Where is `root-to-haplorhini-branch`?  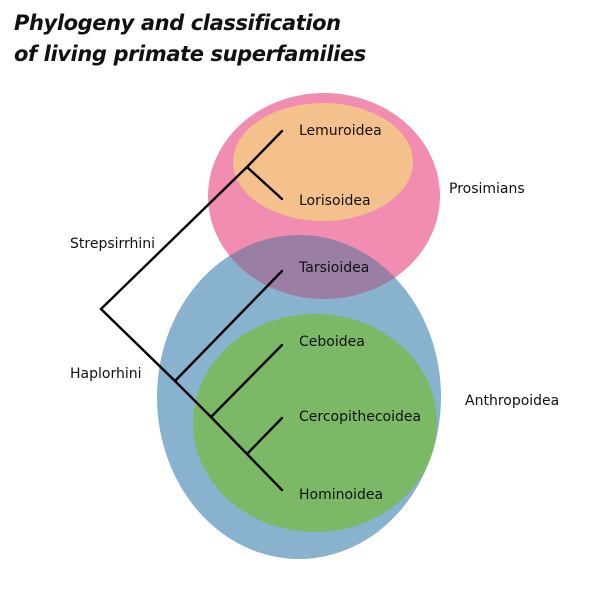 root-to-haplorhini-branch is located at coordinates (138, 345).